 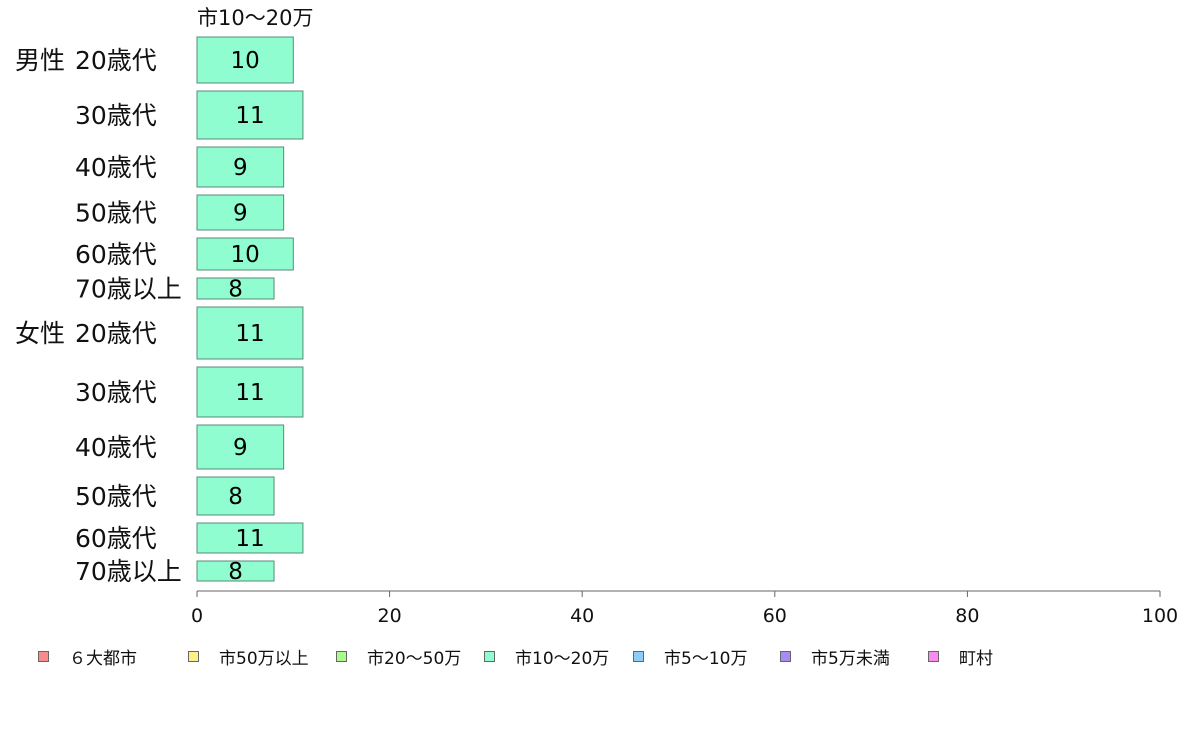 I want to click on legend-label: ６大都市, so click(x=103, y=659).